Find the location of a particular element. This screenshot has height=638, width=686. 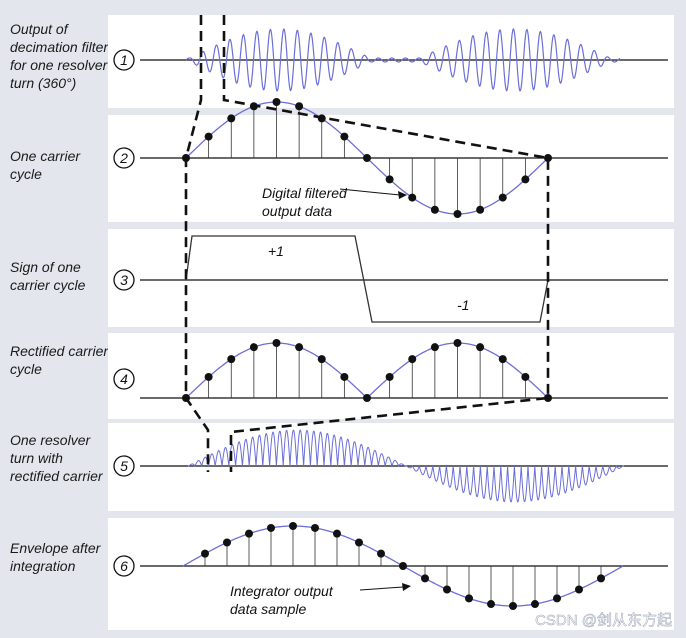

row-4-badge is located at coordinates (124, 379).